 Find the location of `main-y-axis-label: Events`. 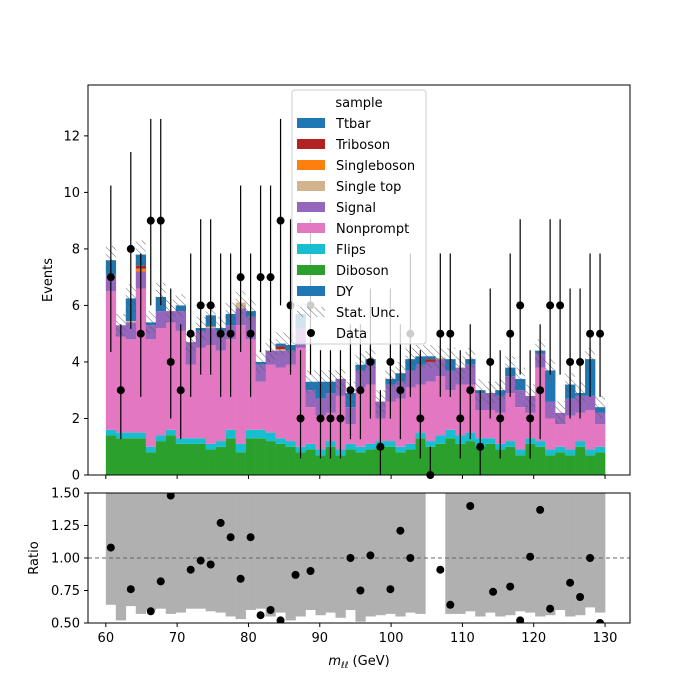

main-y-axis-label: Events is located at coordinates (48, 280).